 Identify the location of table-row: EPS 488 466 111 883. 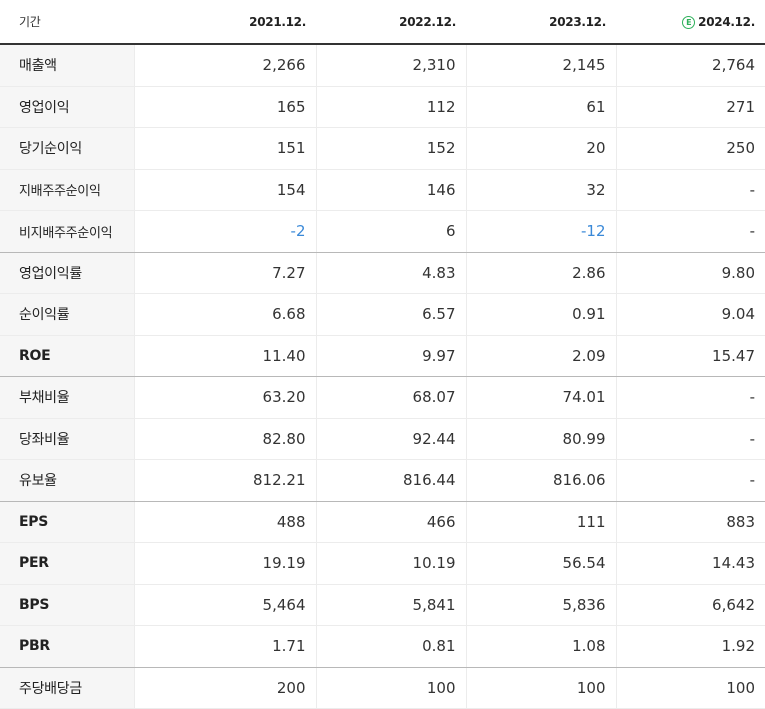
(382, 522).